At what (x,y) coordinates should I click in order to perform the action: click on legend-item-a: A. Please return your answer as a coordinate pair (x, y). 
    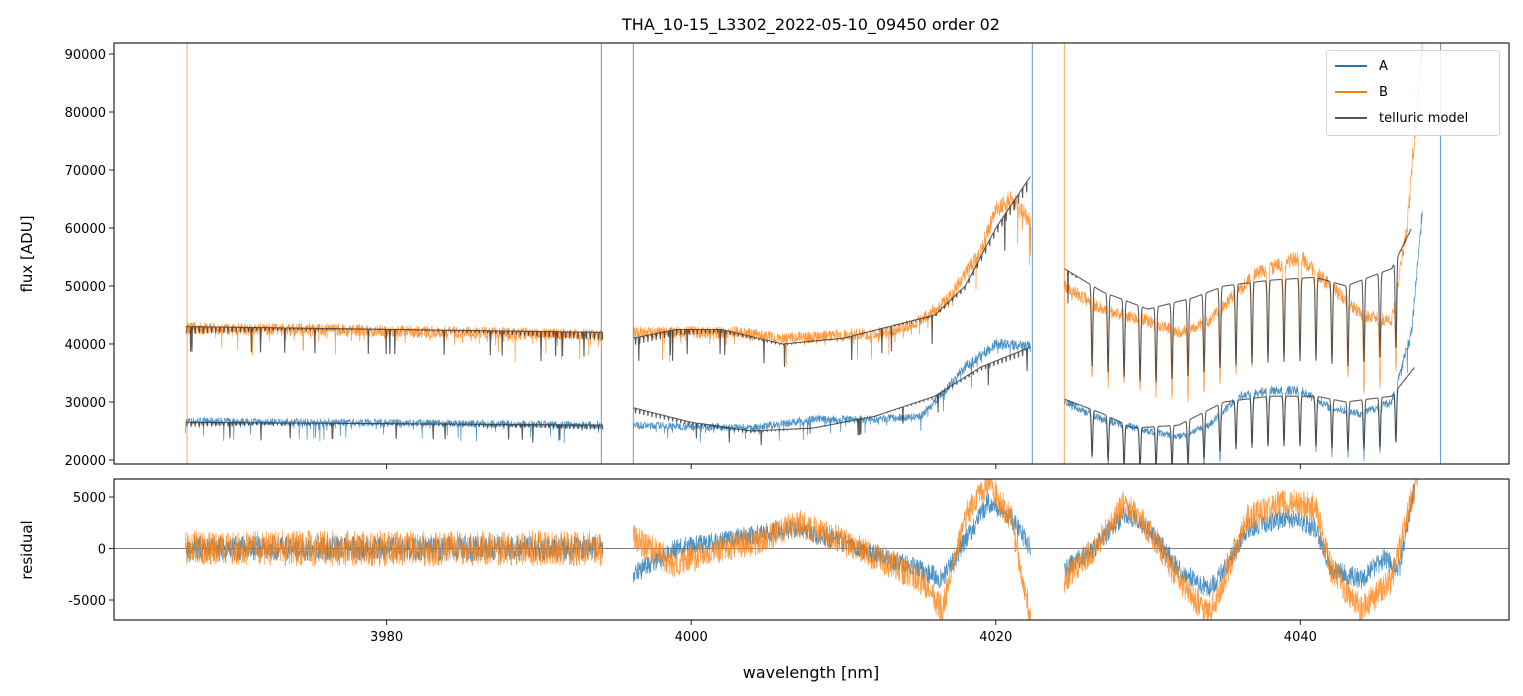
    Looking at the image, I should click on (1361, 66).